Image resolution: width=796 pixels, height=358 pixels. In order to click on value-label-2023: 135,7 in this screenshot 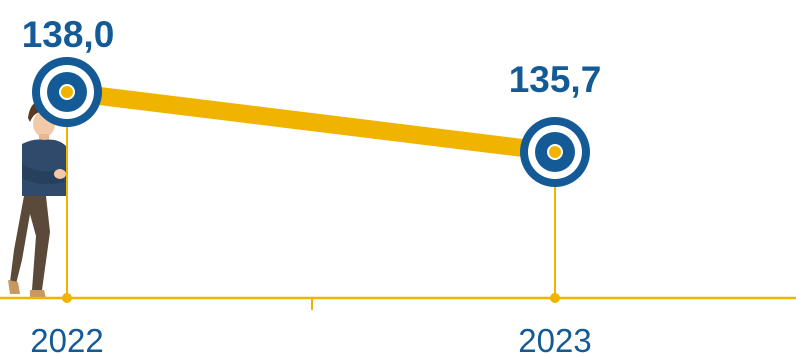, I will do `click(555, 79)`.